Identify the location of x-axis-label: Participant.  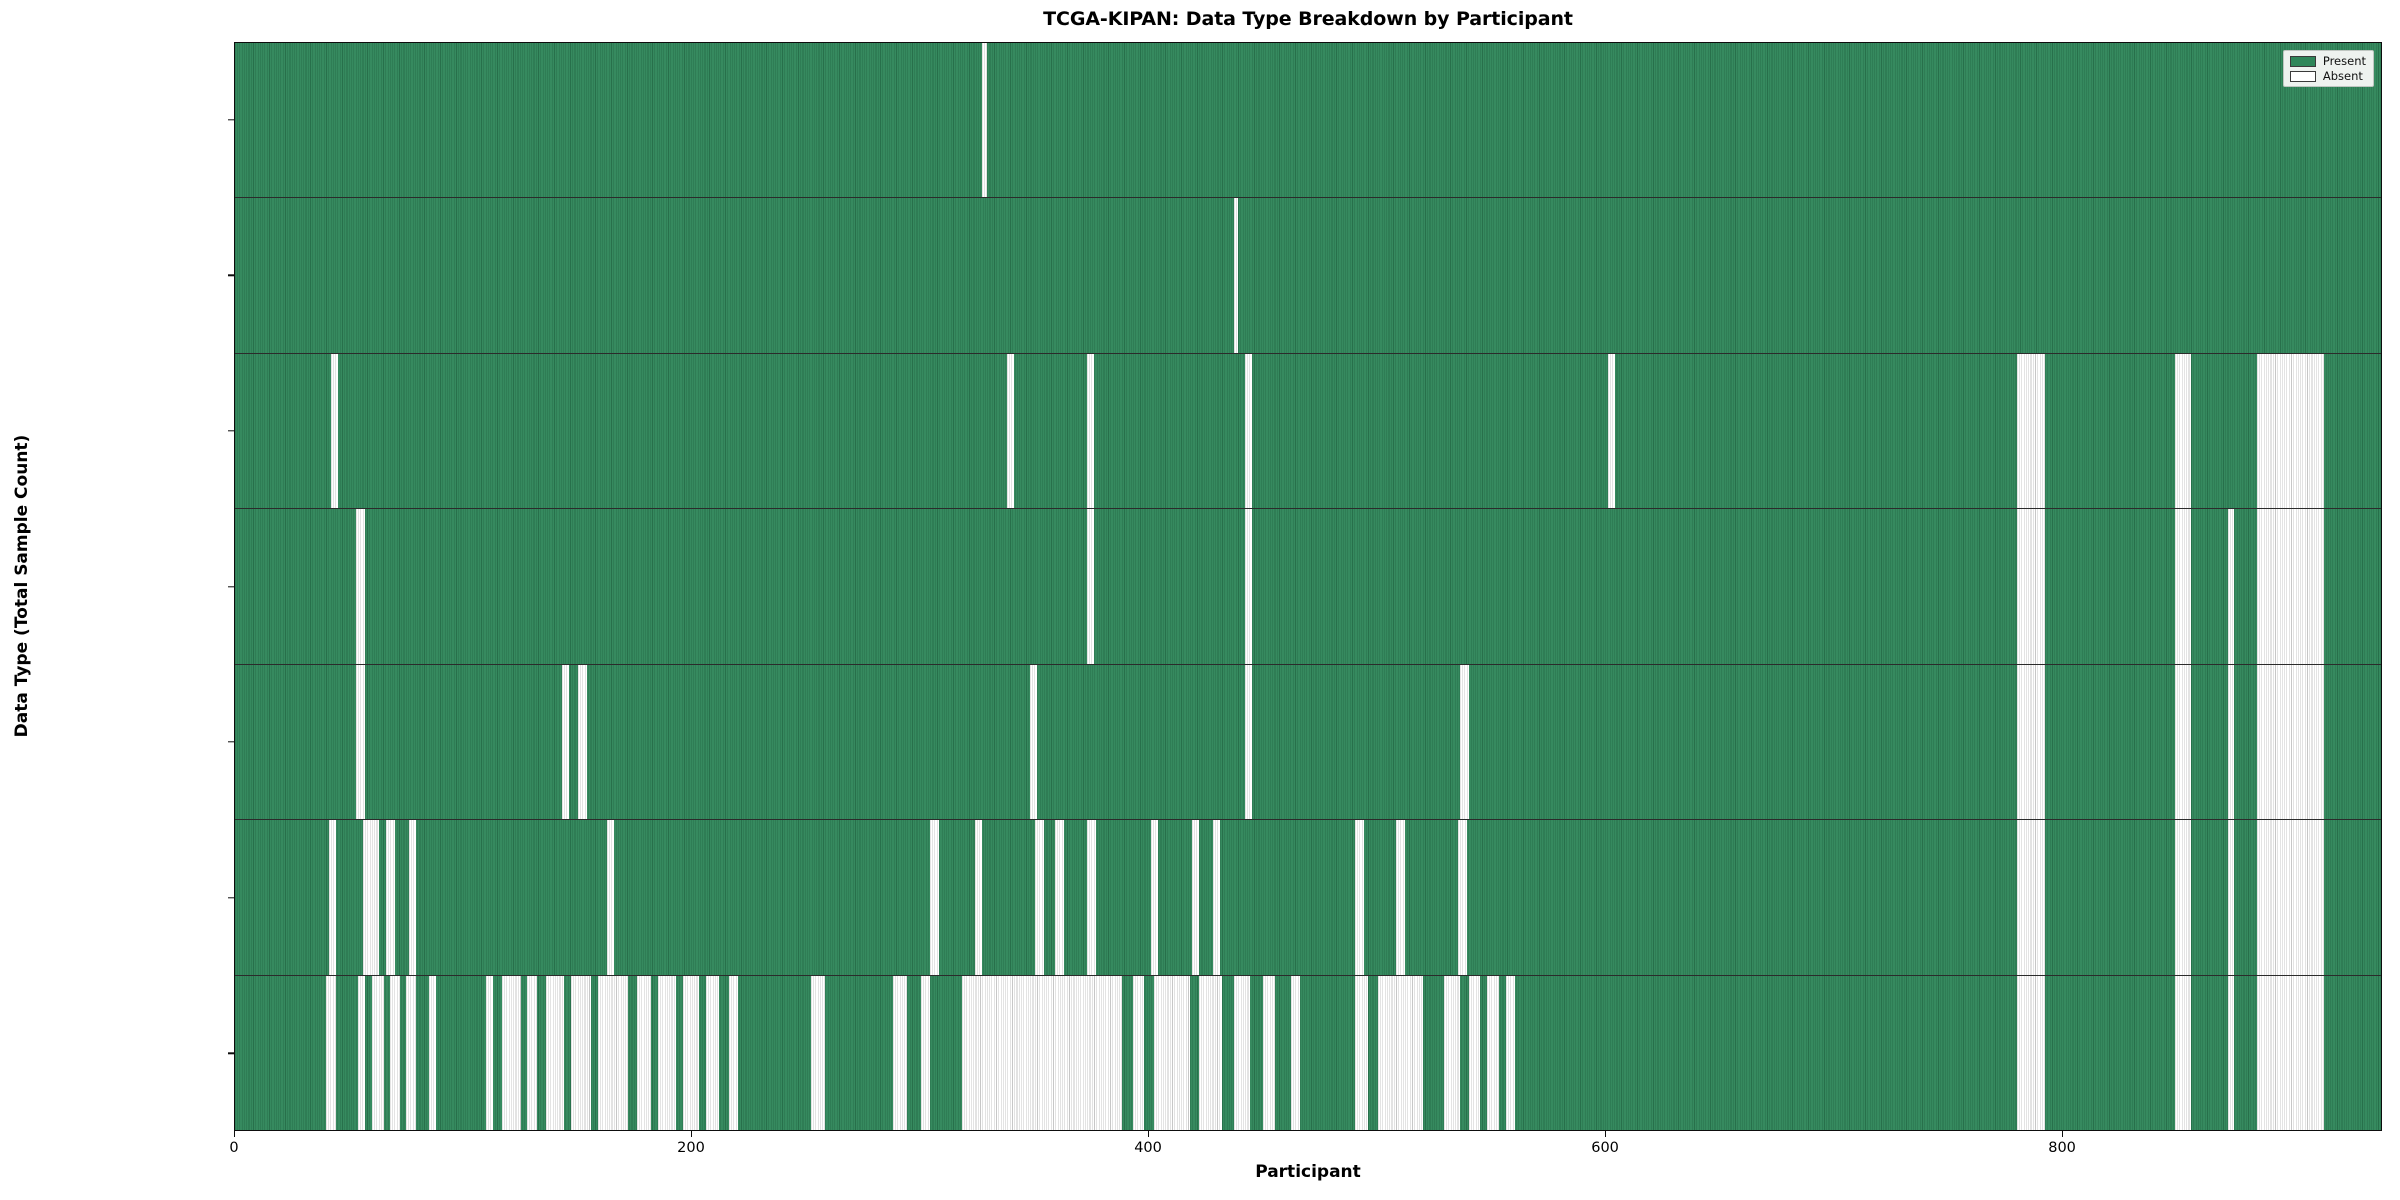
(1308, 1172).